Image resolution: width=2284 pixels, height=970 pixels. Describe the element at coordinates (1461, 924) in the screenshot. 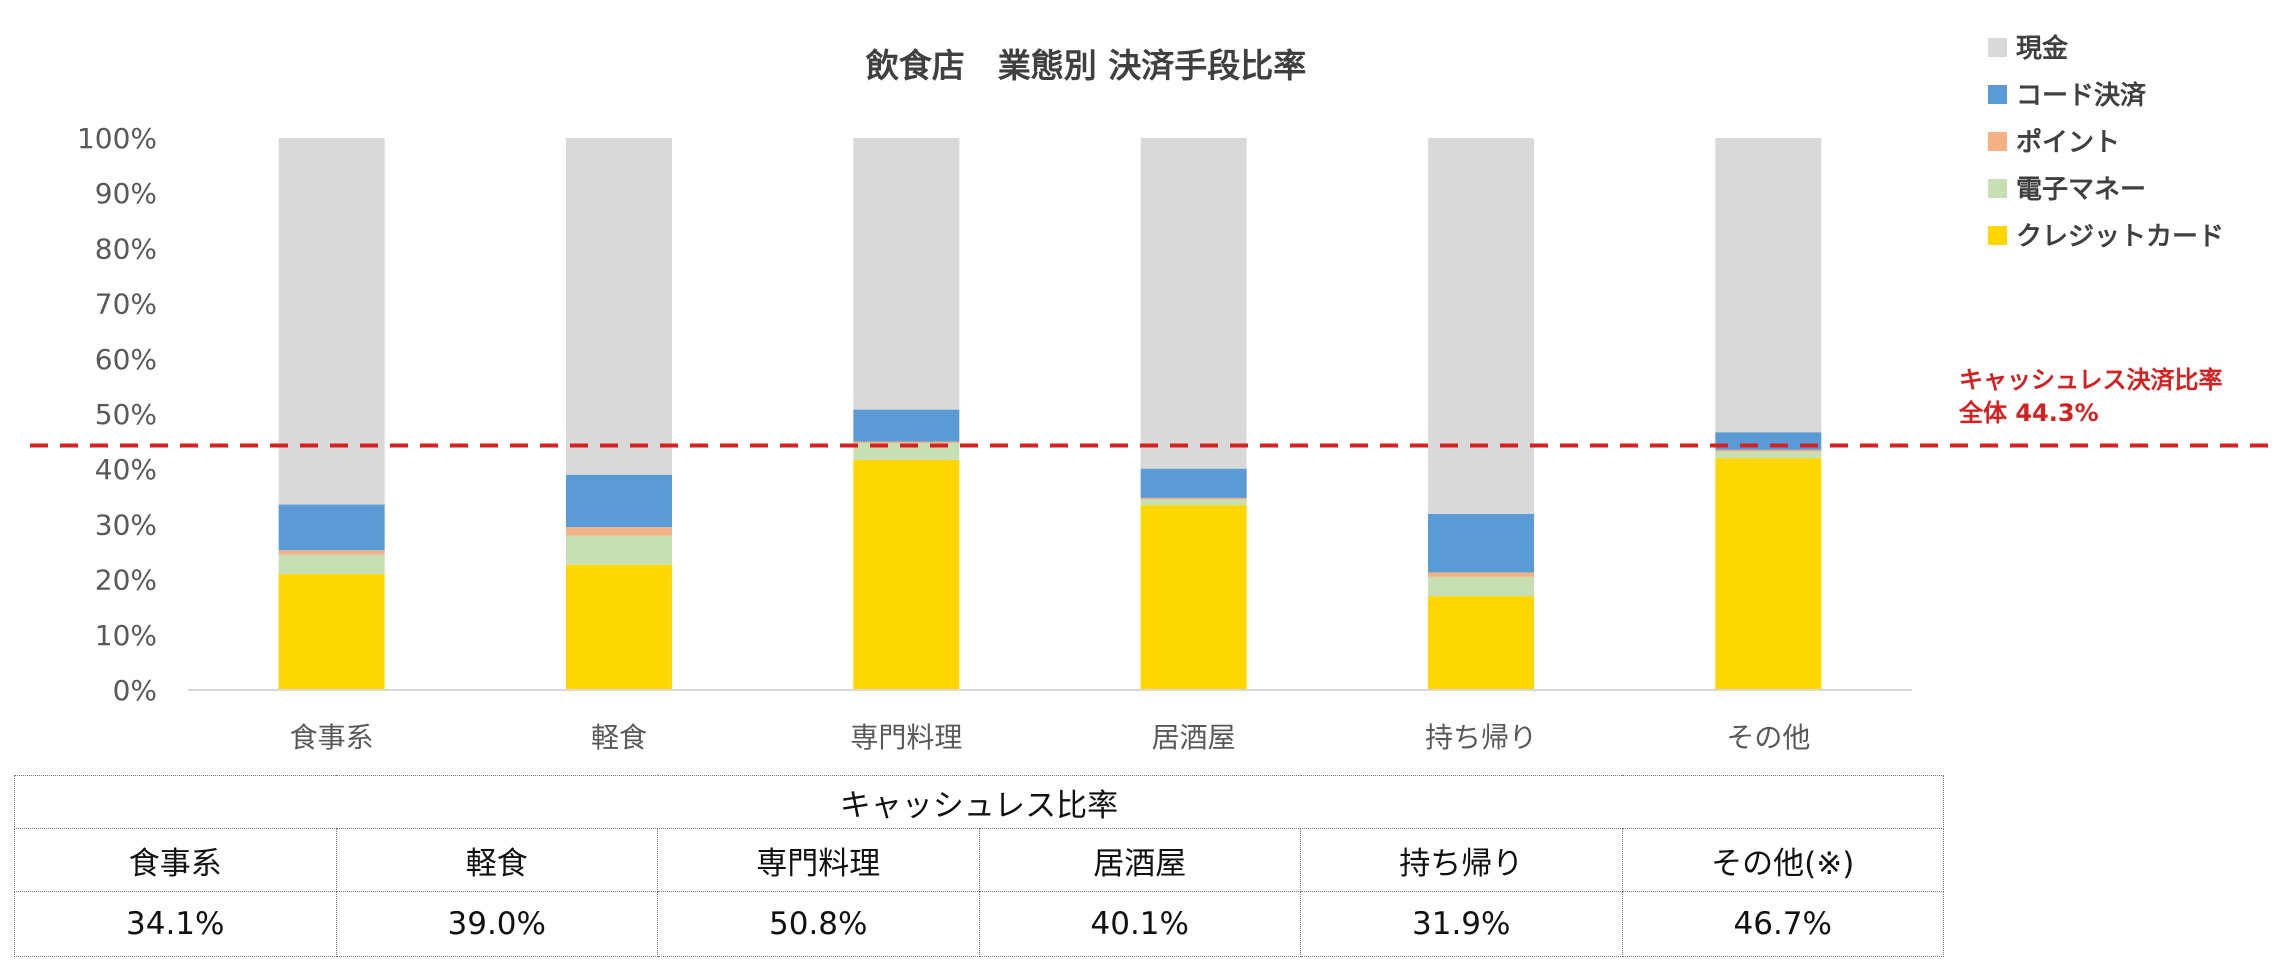

I see `table-value-cell: 31.9%` at that location.